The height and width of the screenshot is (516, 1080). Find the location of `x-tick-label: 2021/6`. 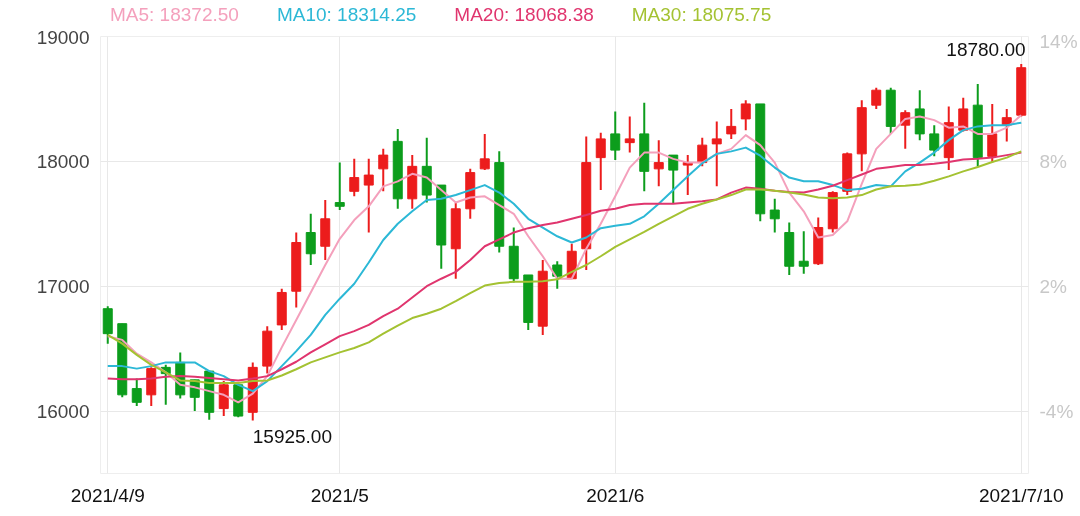

x-tick-label: 2021/6 is located at coordinates (615, 495).